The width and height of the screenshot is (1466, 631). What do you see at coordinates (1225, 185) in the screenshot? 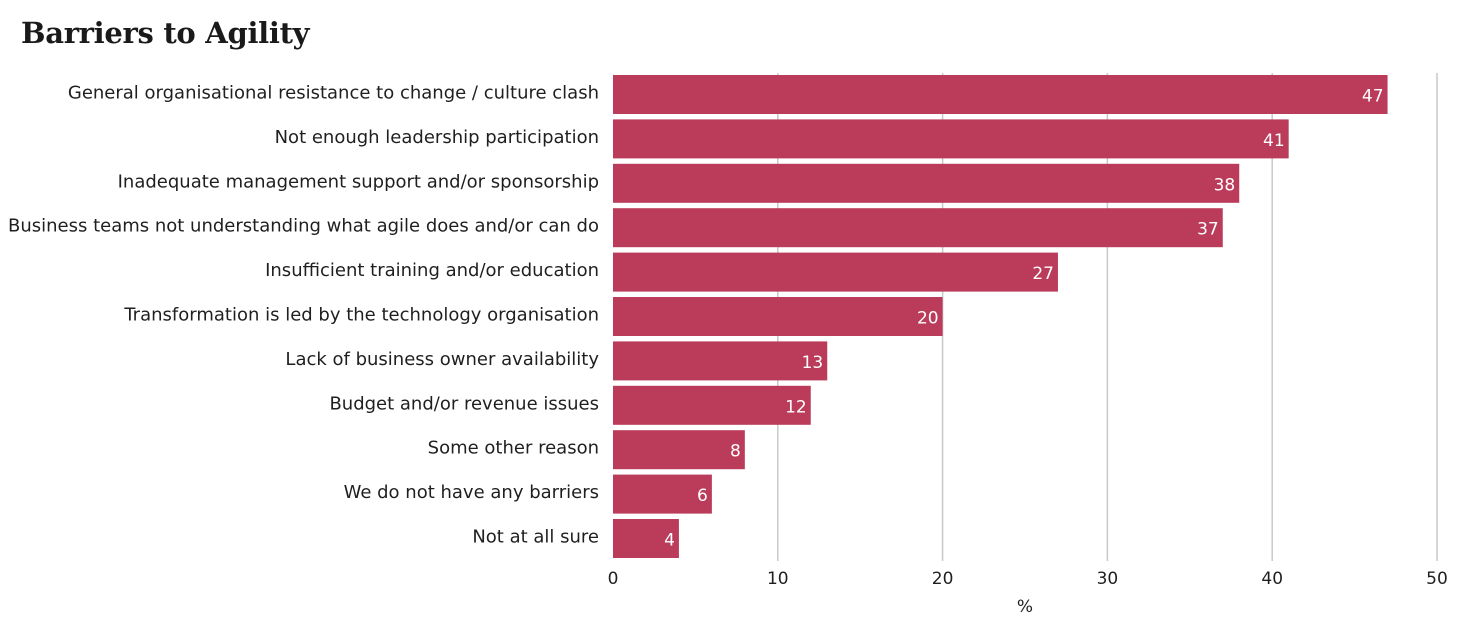
I see `bar-value-label: 38` at bounding box center [1225, 185].